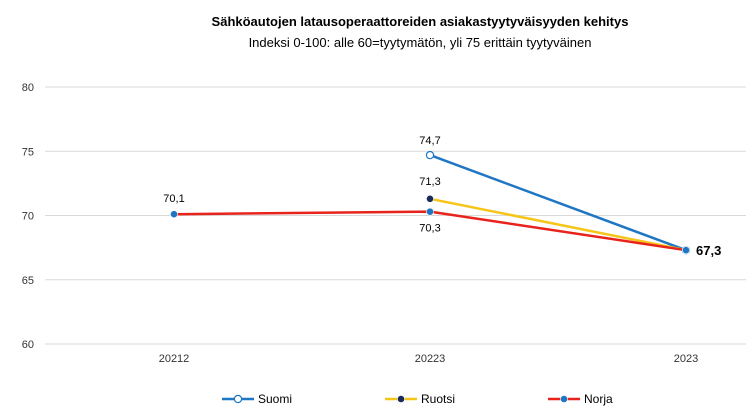  What do you see at coordinates (580, 399) in the screenshot?
I see `legend-item-norja: Norja` at bounding box center [580, 399].